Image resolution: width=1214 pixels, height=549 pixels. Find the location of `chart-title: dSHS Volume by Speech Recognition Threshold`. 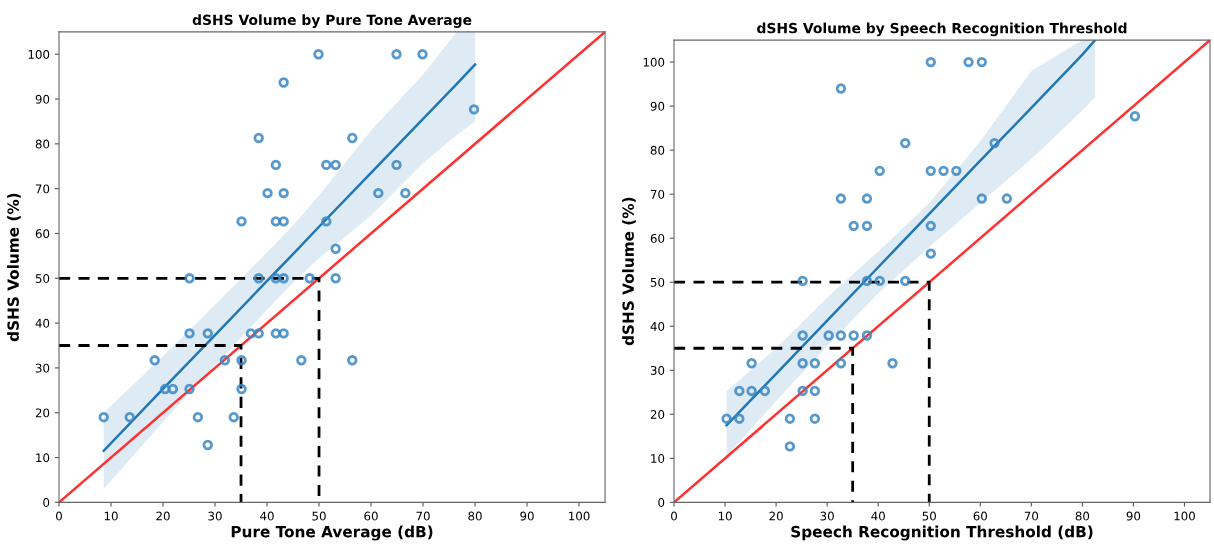

chart-title: dSHS Volume by Speech Recognition Threshold is located at coordinates (942, 29).